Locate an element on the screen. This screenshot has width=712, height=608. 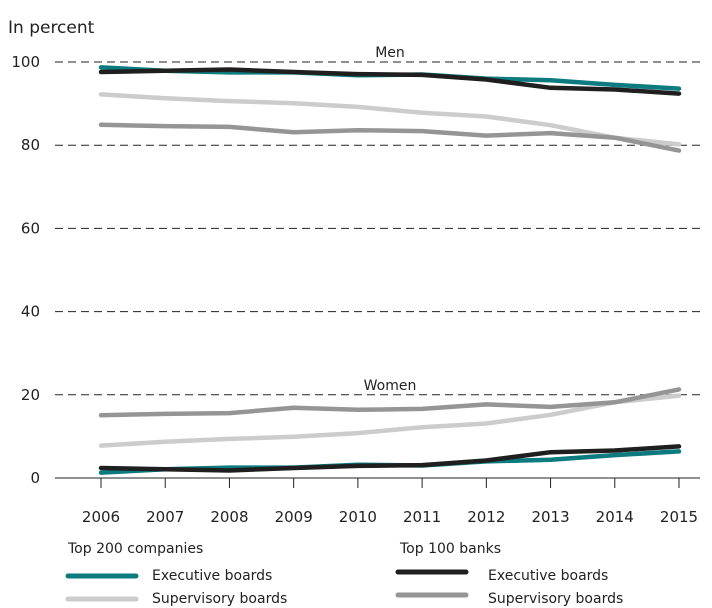
series-line-top-100-banks-supervisory-boards-men is located at coordinates (390, 137).